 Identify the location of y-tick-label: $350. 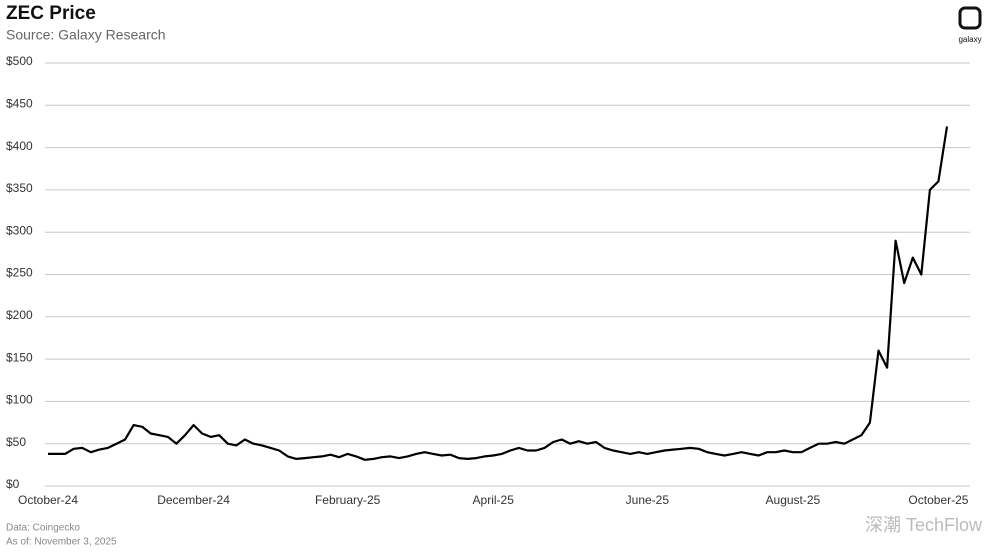
(19, 188).